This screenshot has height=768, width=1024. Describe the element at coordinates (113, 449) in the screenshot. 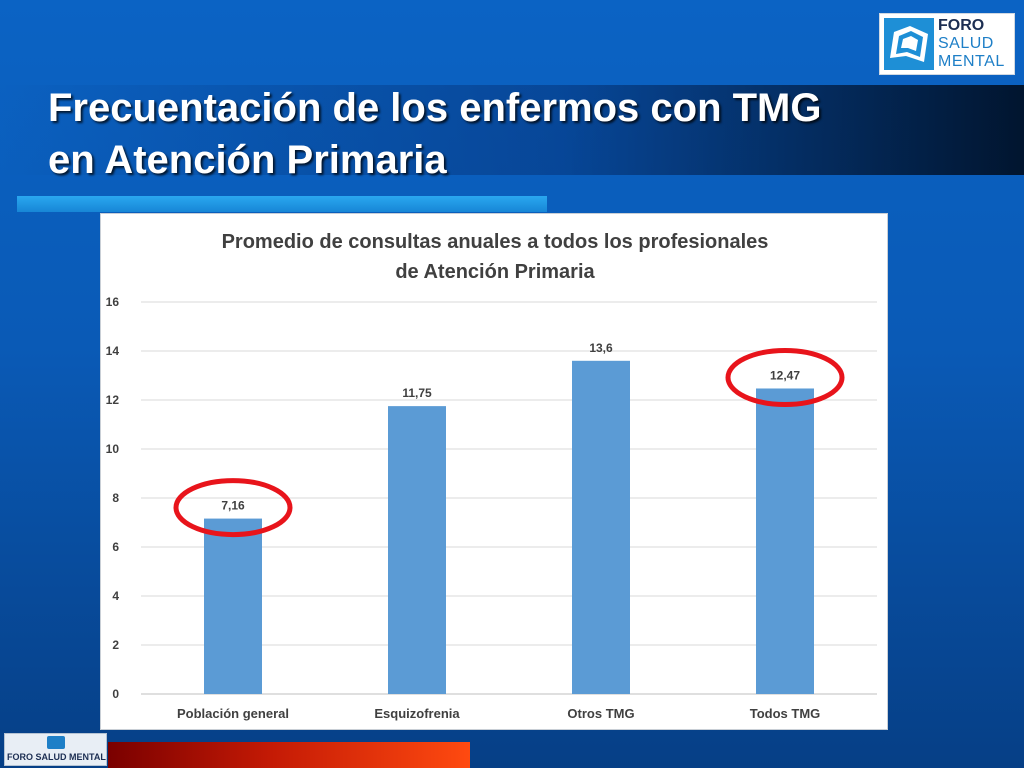

I see `y-tick-label: 10` at that location.